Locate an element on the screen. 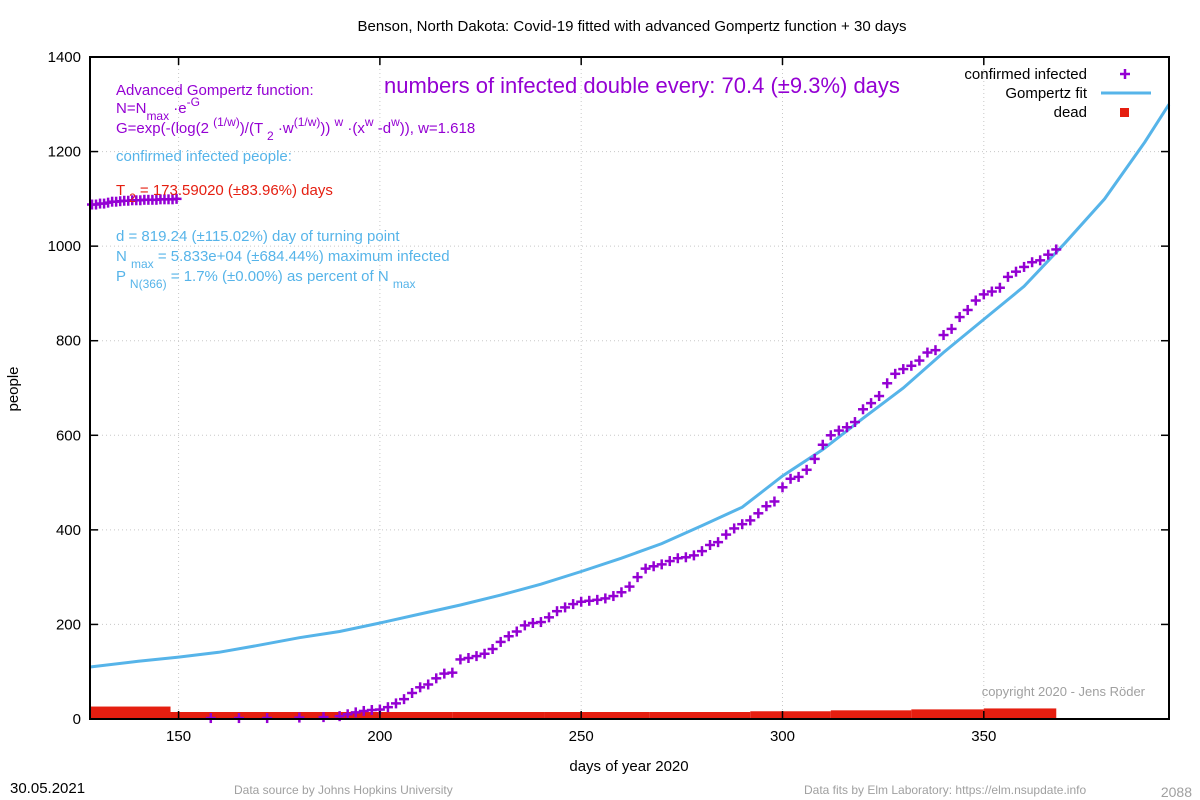  legend-label-confirmed: confirmed infected is located at coordinates (1025, 74).